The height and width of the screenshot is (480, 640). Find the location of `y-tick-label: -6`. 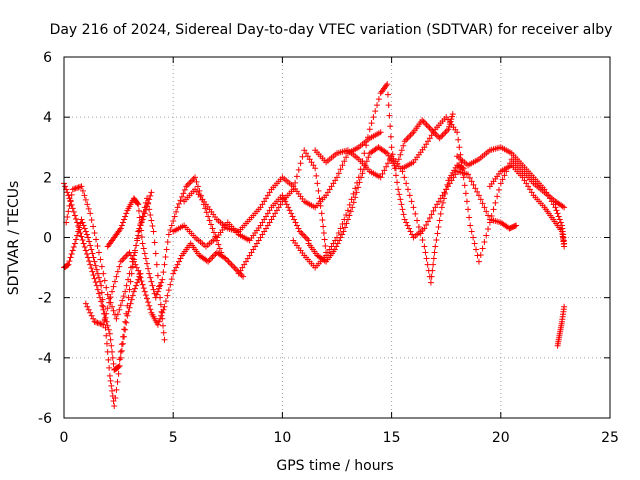

y-tick-label: -6 is located at coordinates (45, 419).